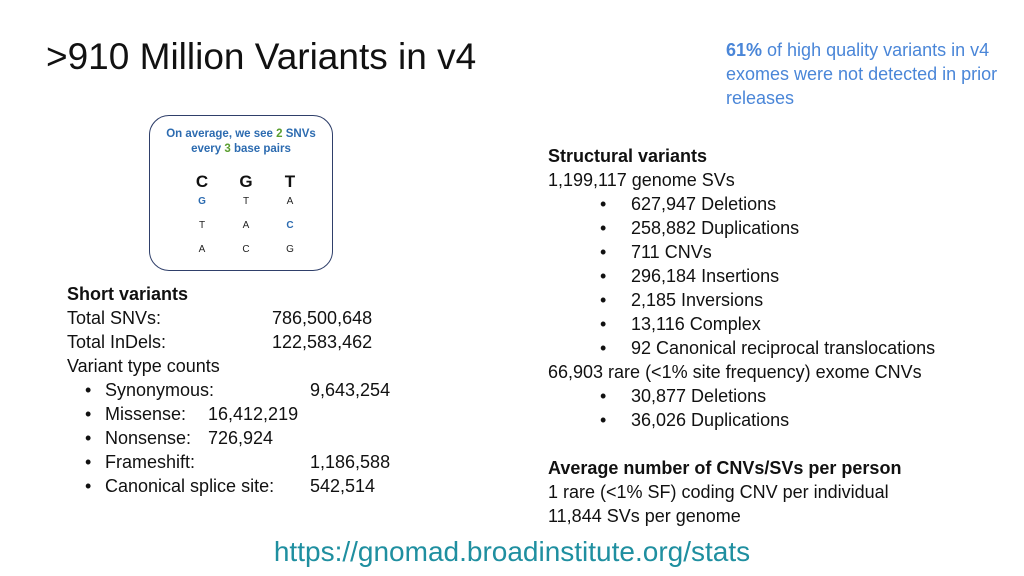  Describe the element at coordinates (322, 342) in the screenshot. I see `row-value: 122,583,462` at that location.